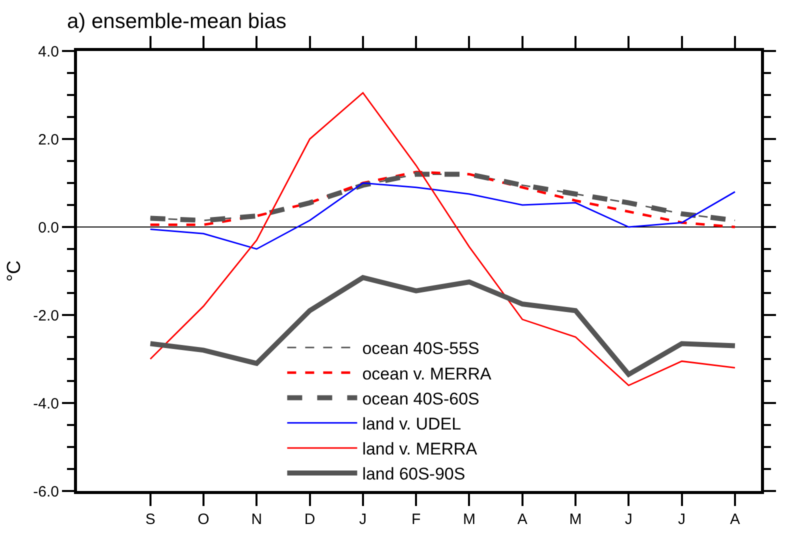  I want to click on legend-label: ocean 40S-60S, so click(421, 398).